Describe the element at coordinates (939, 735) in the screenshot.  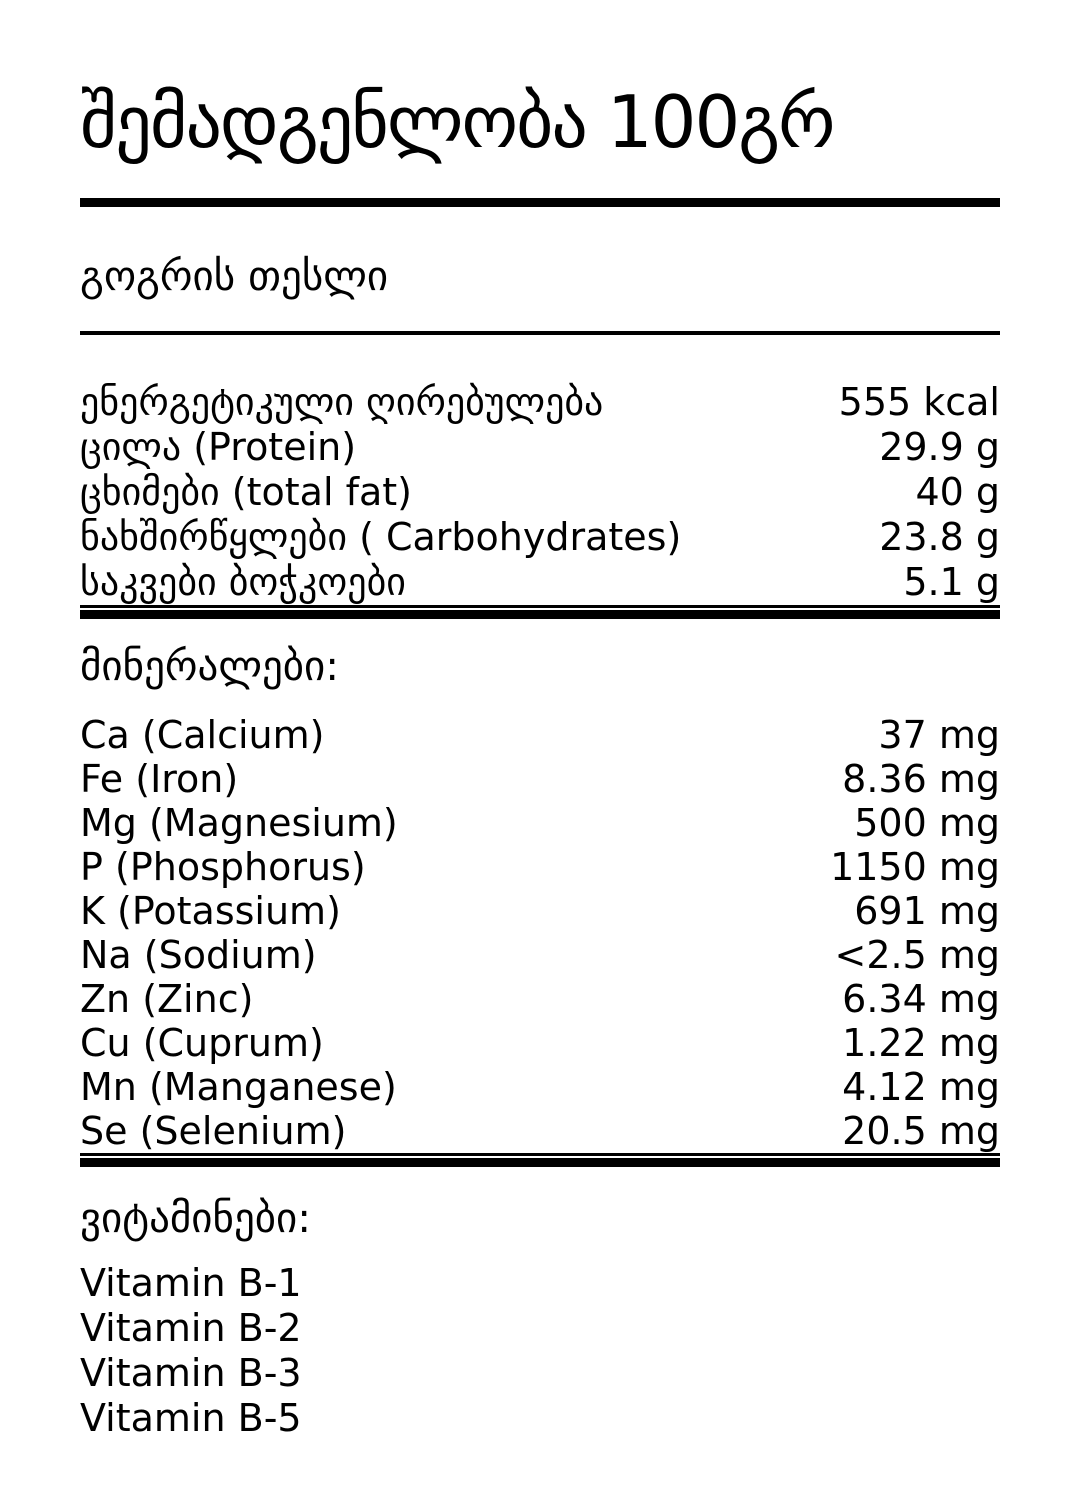
I see `mineral-value: 37 mg` at that location.